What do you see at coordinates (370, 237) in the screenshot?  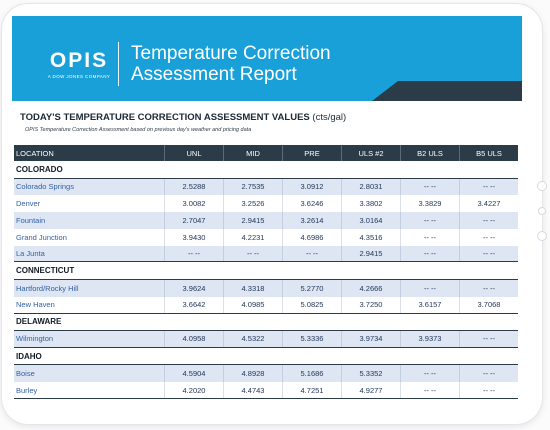 I see `value-cell: 4.3516` at bounding box center [370, 237].